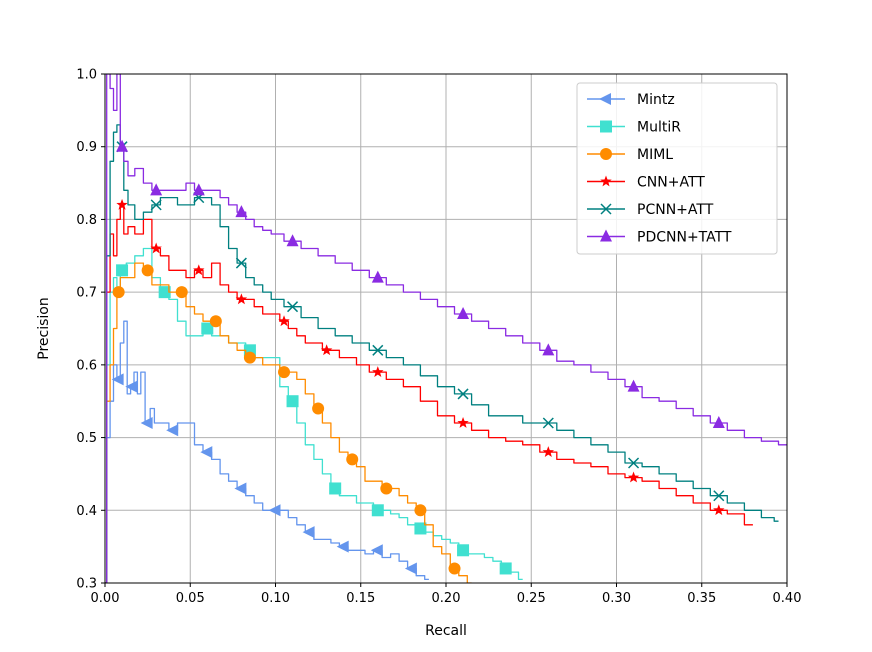 The image size is (872, 652). What do you see at coordinates (267, 451) in the screenshot?
I see `series-mintz` at bounding box center [267, 451].